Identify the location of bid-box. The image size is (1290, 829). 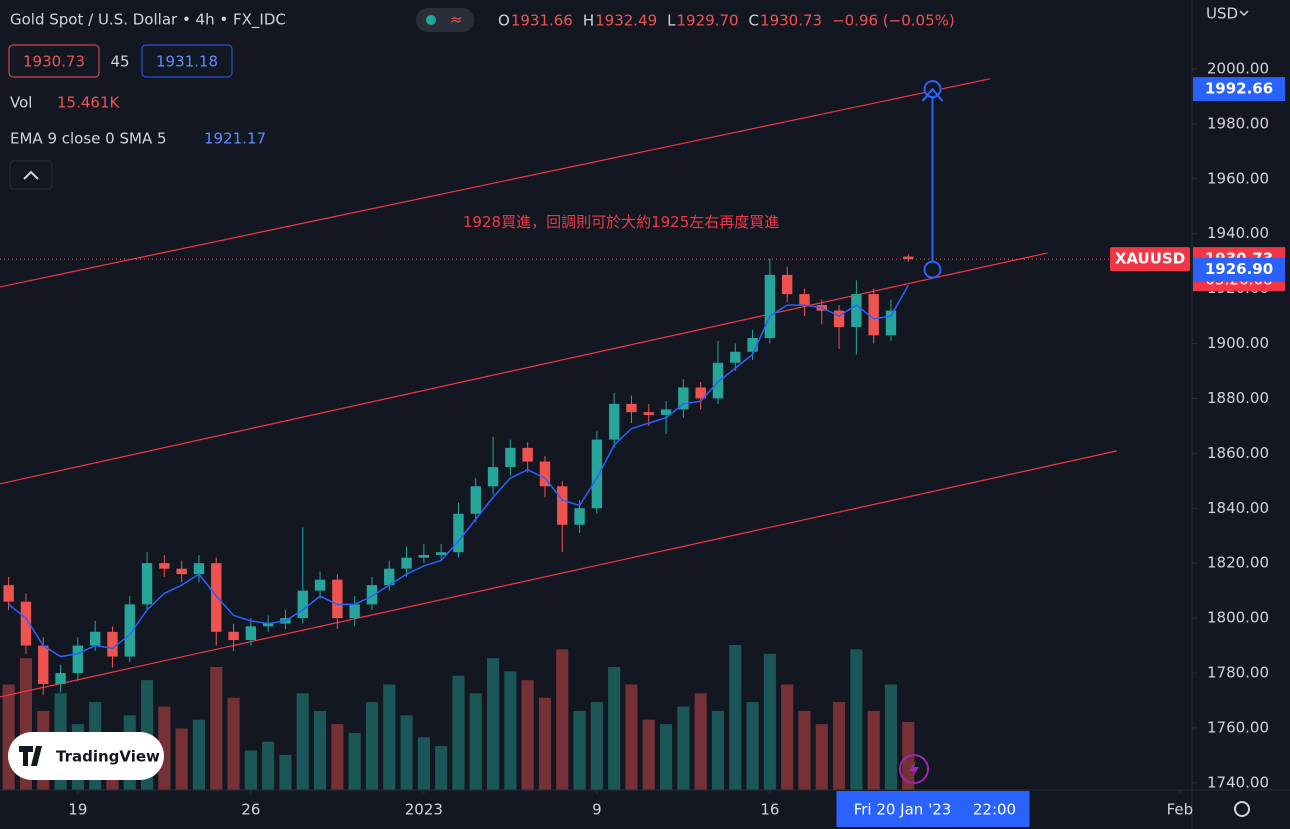
(54, 61).